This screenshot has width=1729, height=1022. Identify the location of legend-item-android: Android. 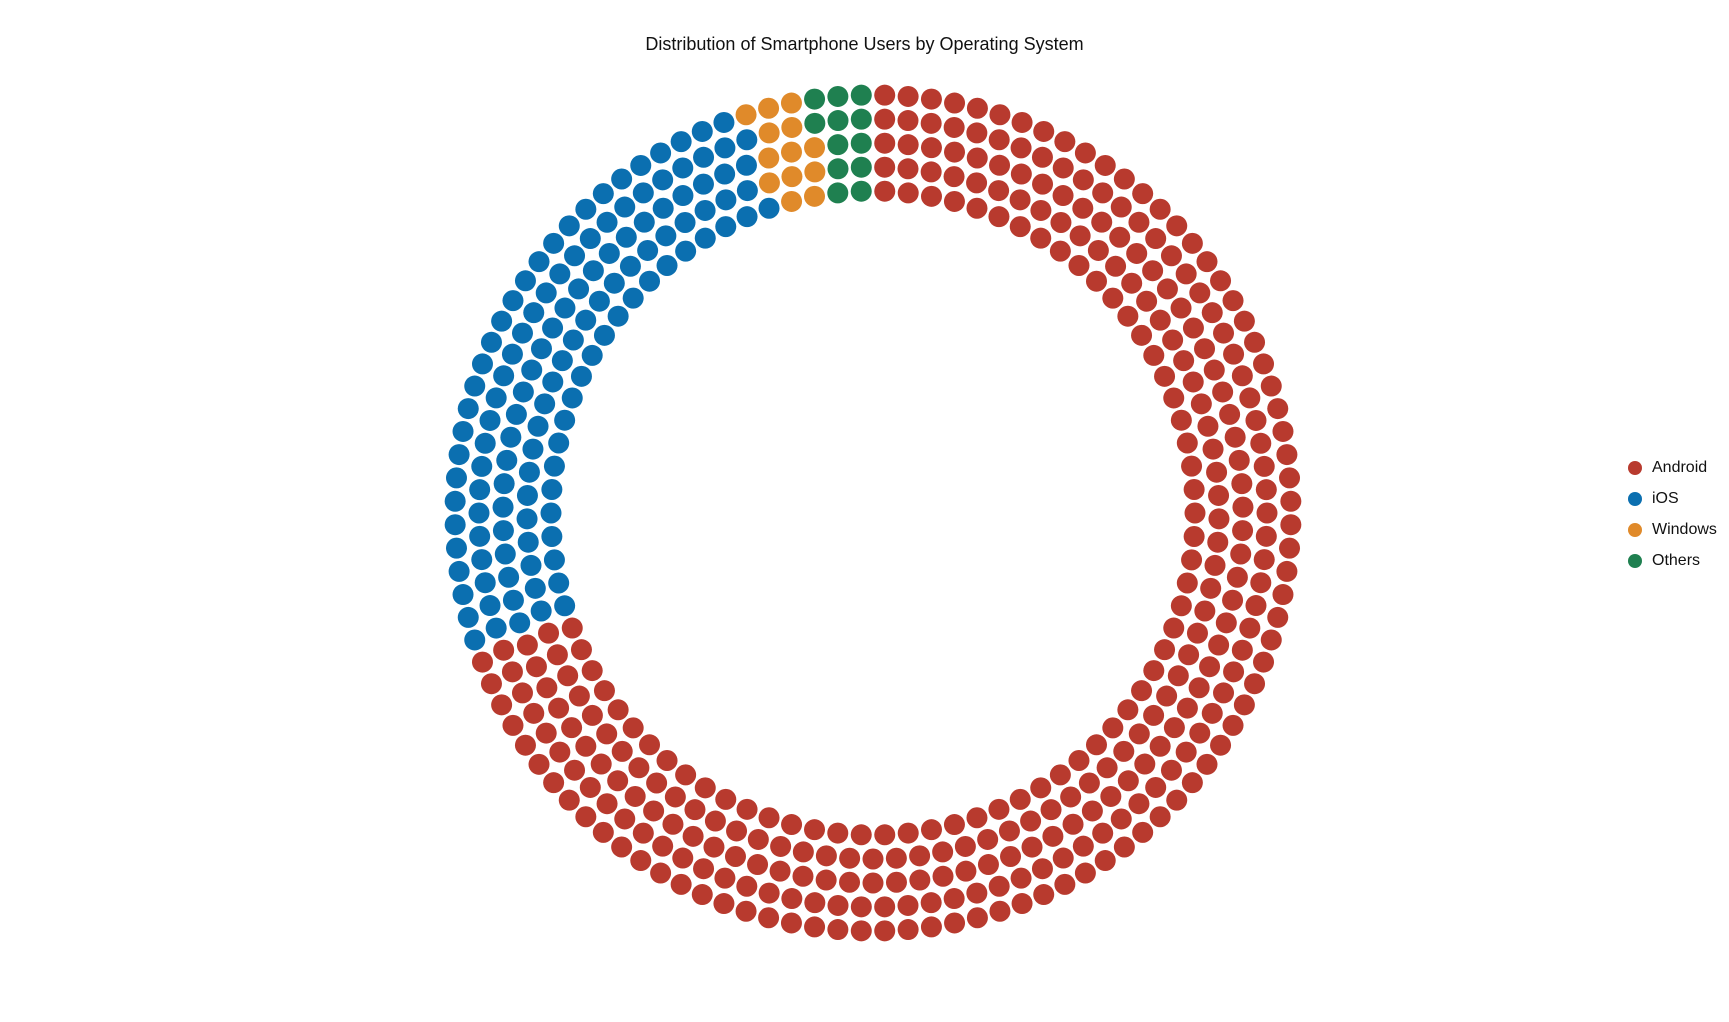
(1672, 467).